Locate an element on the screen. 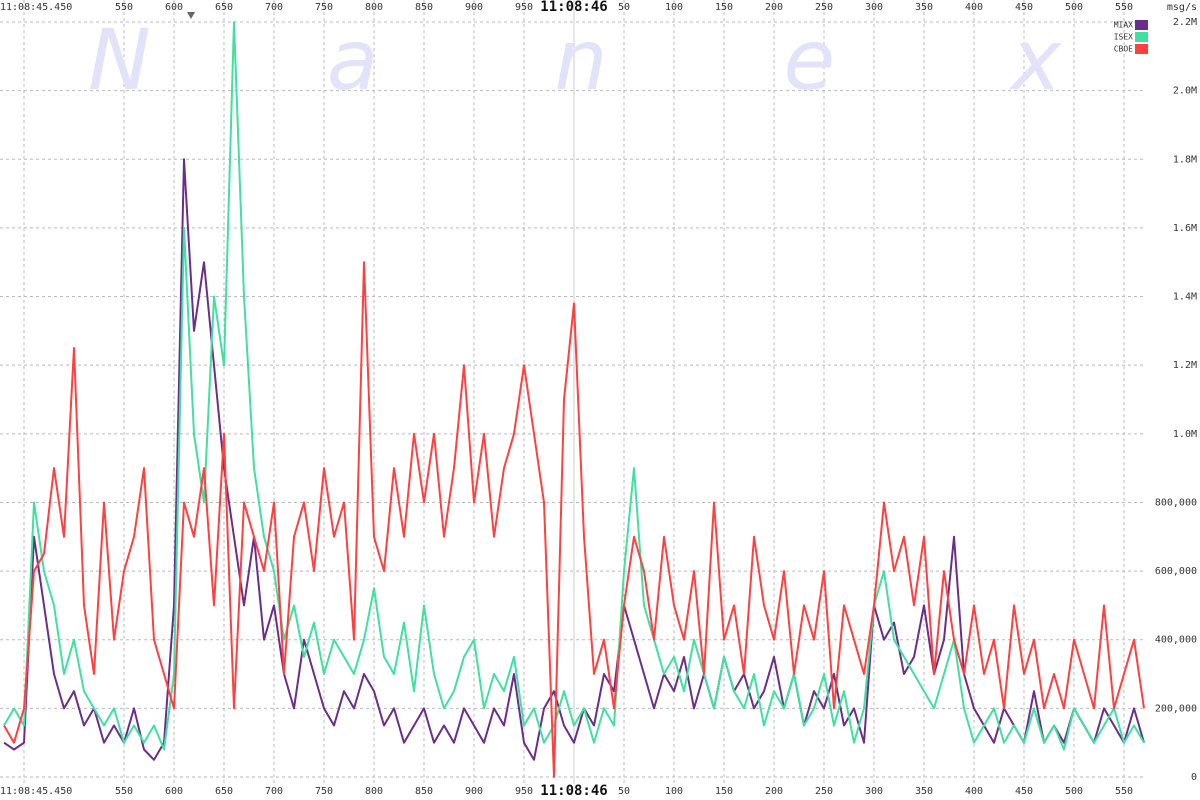  x-tick-label-top: 11:08:45.450 is located at coordinates (36, 7).